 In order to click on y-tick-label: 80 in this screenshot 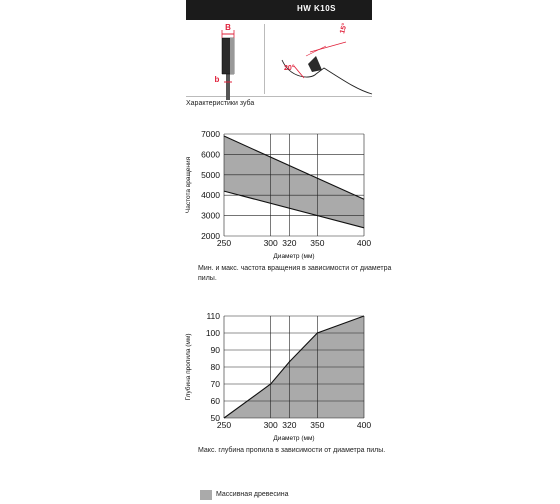, I will do `click(216, 367)`.